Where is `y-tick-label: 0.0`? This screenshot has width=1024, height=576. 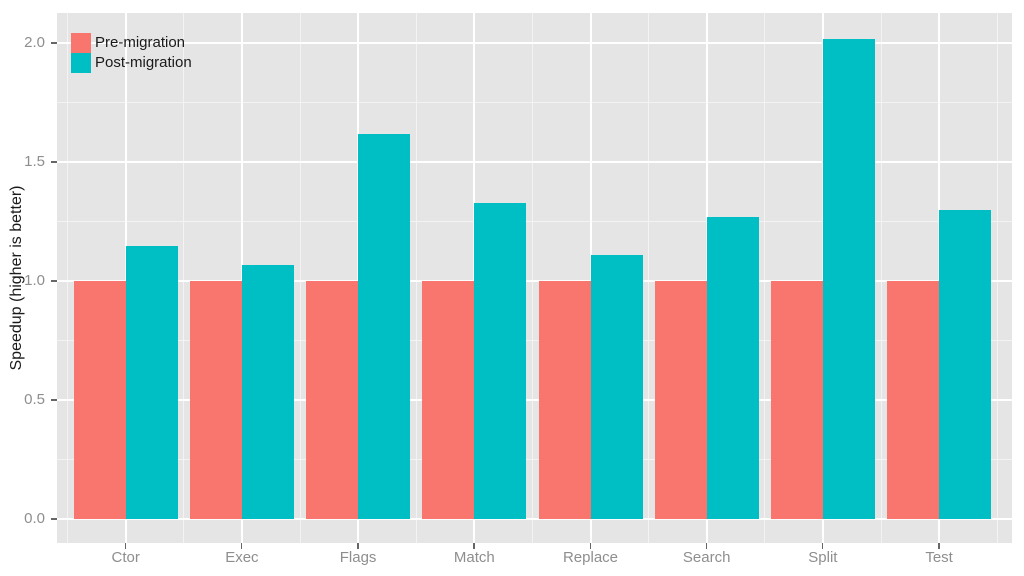 y-tick-label: 0.0 is located at coordinates (34, 519).